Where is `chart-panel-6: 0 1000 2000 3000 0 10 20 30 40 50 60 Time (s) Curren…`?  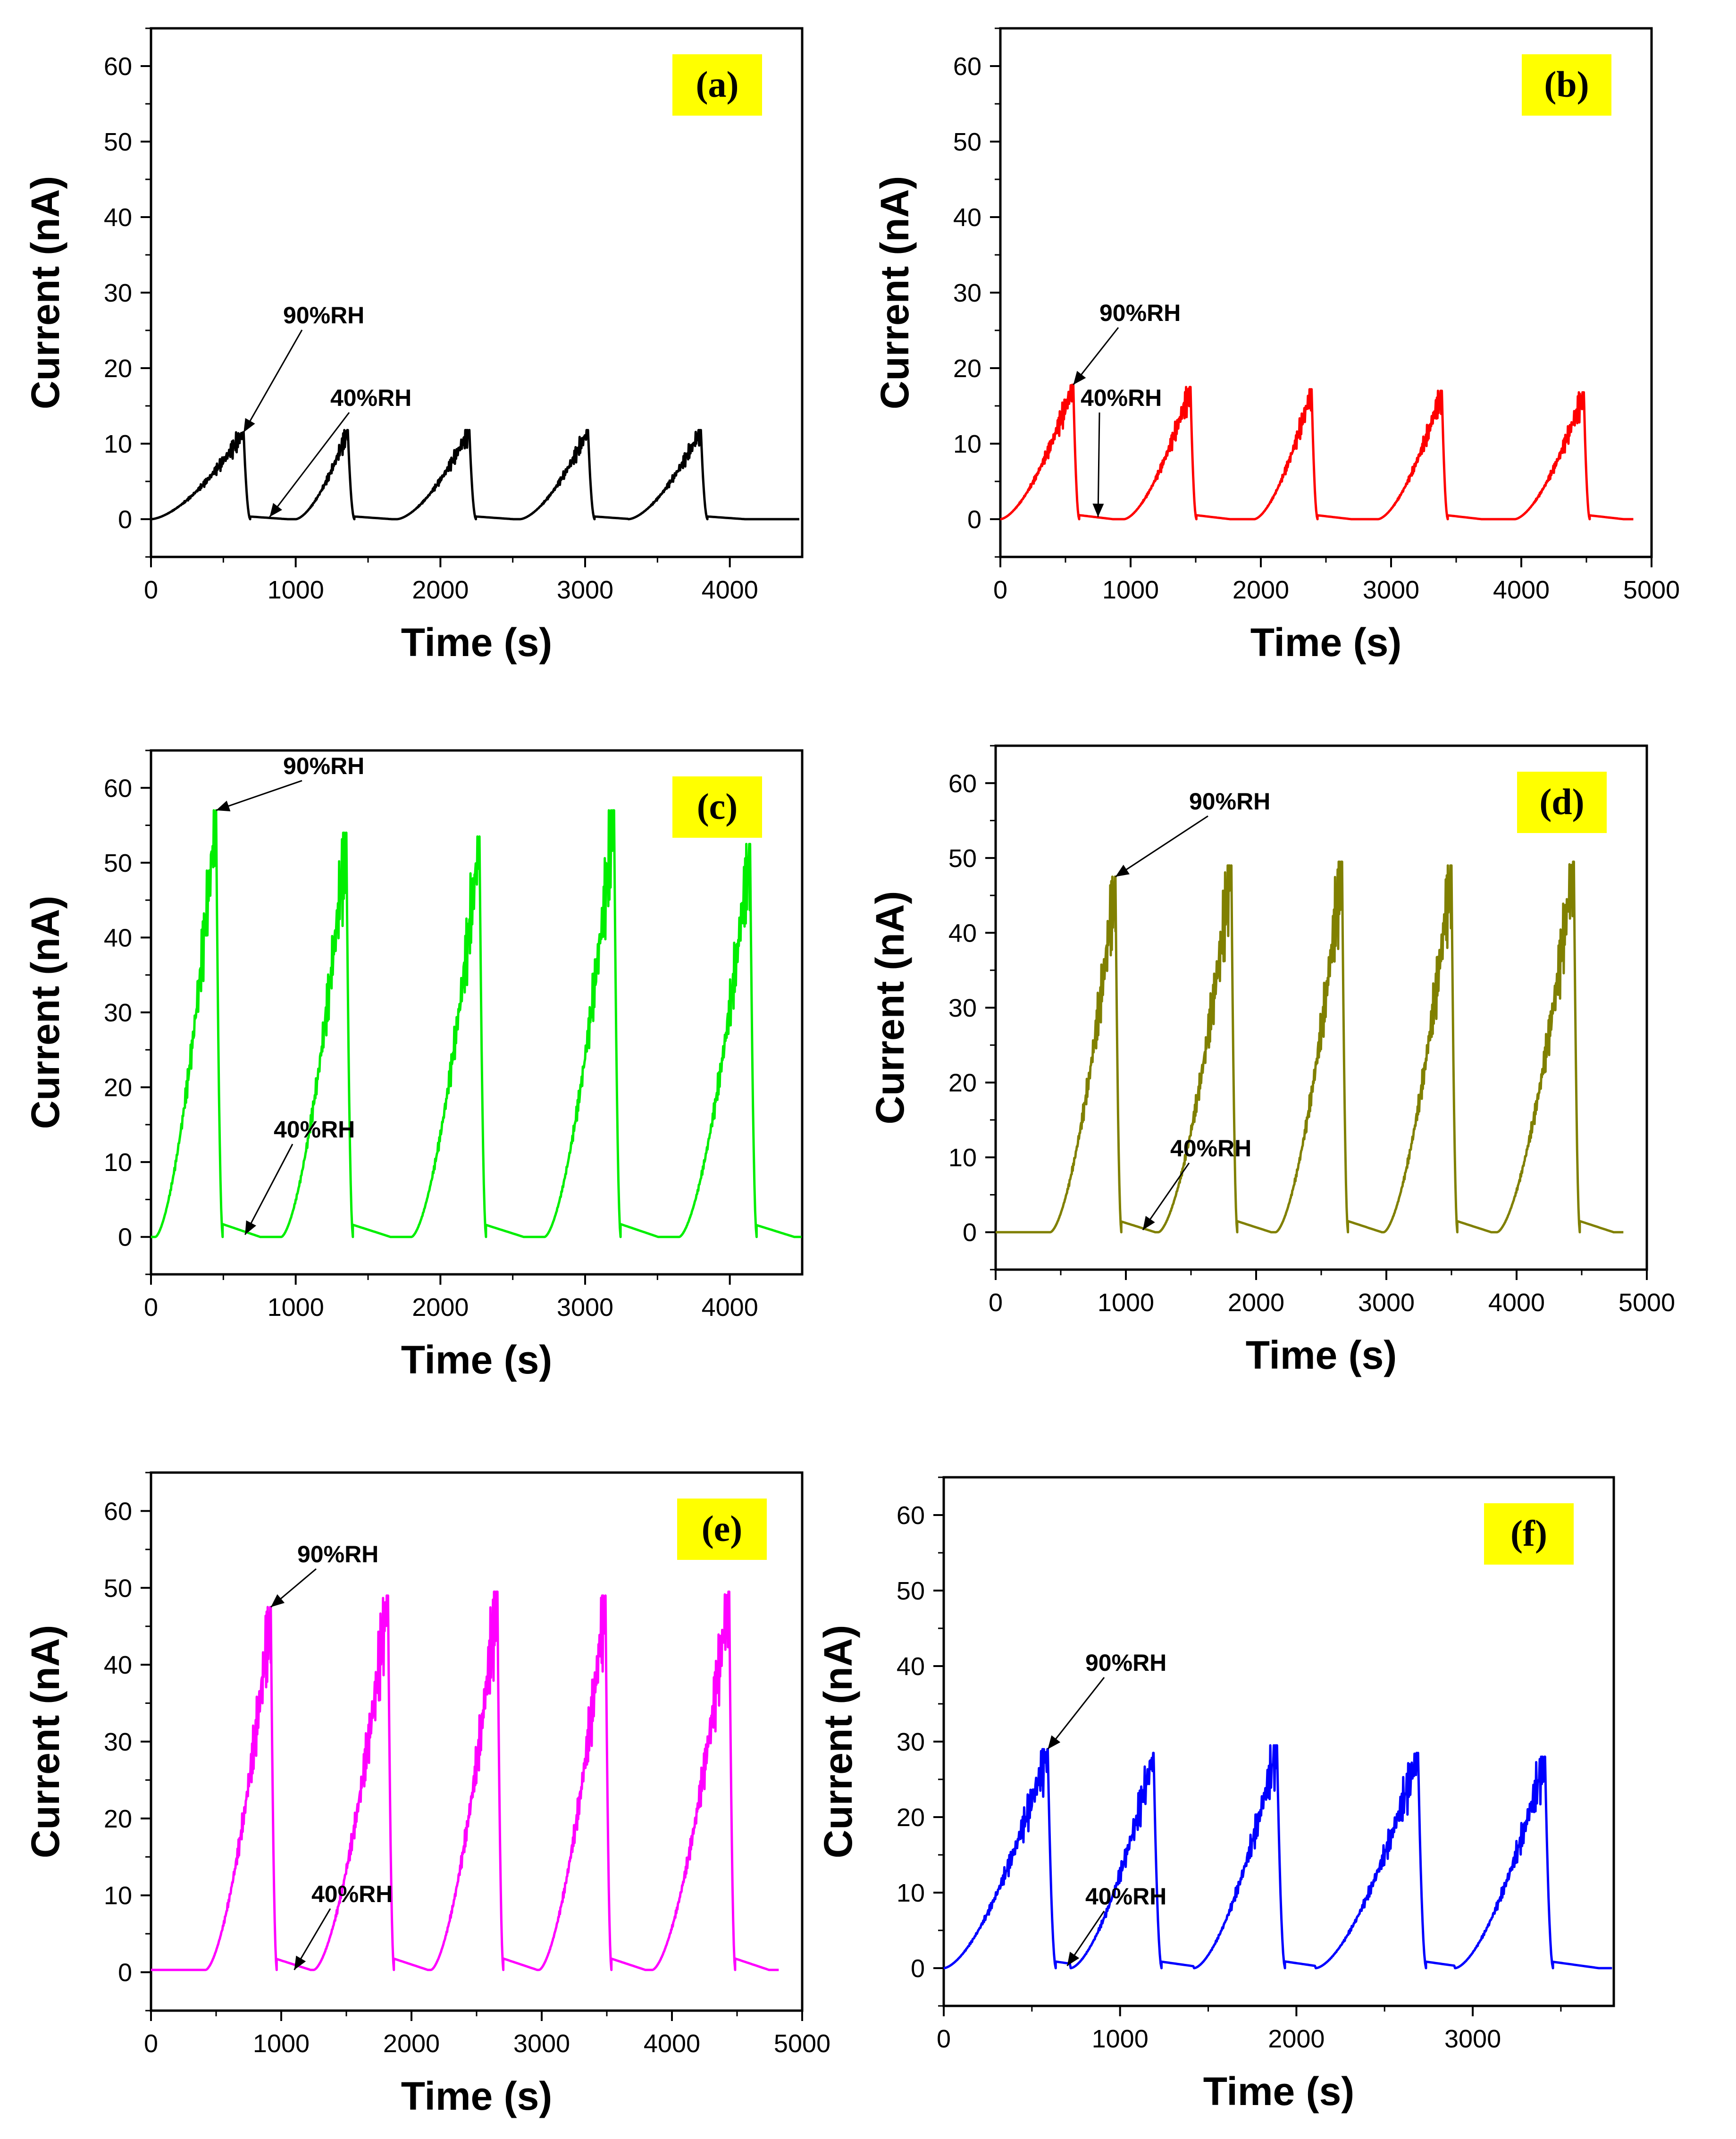
chart-panel-6: 0 1000 2000 3000 0 10 20 30 40 50 60 Time (s) Curren… is located at coordinates (1215, 1795).